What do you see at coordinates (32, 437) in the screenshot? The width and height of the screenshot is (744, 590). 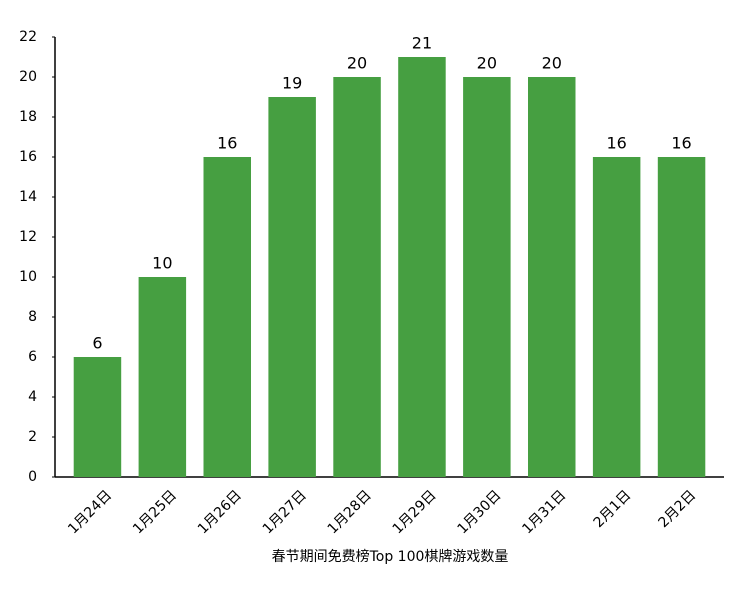 I see `y-tick-label: 2` at bounding box center [32, 437].